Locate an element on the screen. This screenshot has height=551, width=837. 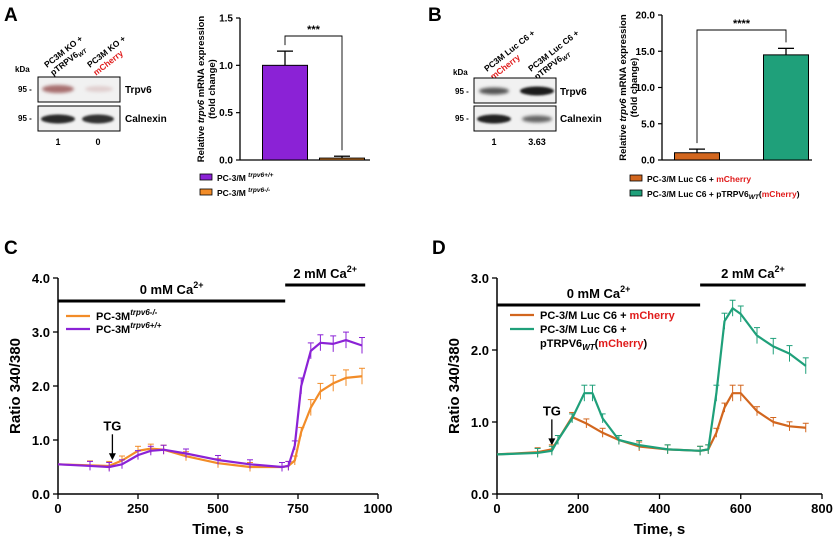
chart-b-significance: **** is located at coordinates (742, 24).